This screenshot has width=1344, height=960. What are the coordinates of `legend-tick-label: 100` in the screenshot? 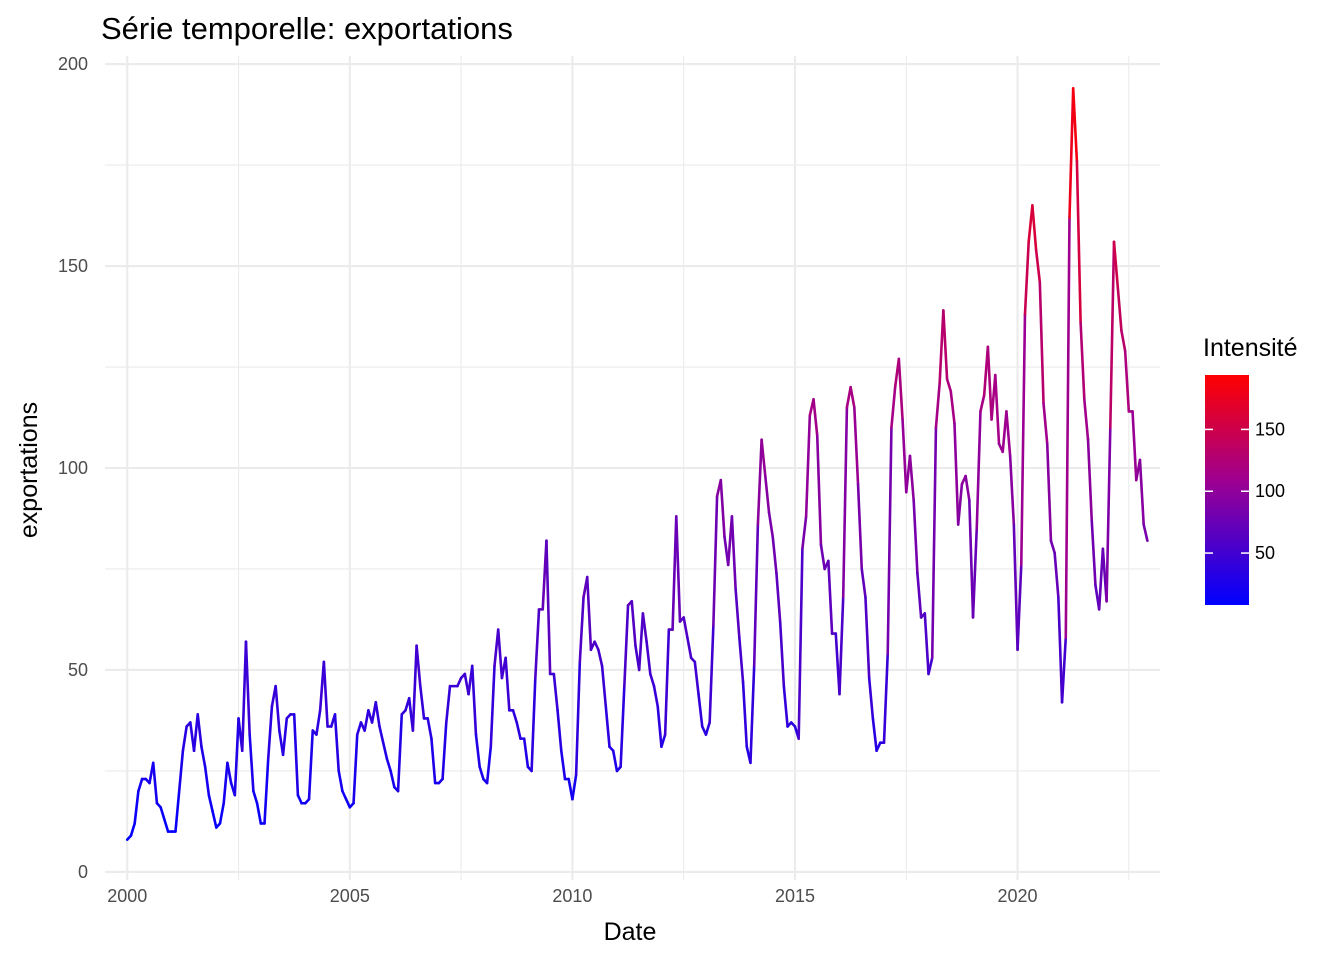 It's located at (1270, 491).